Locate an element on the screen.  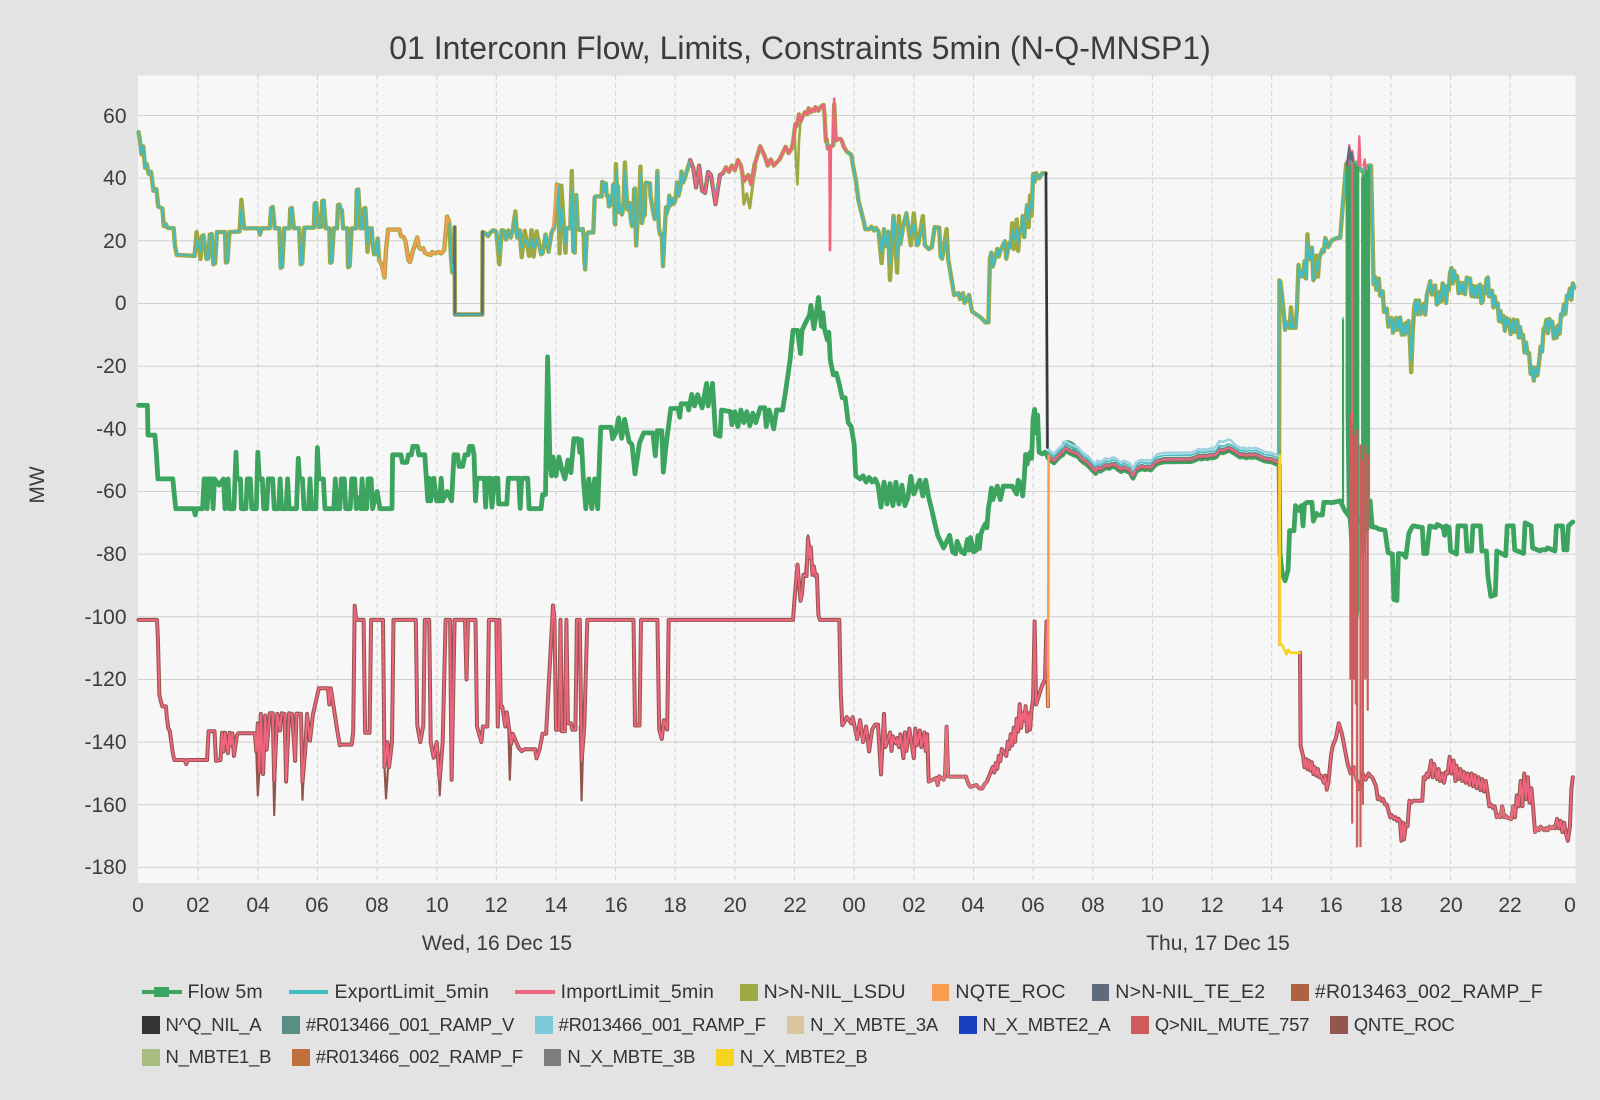
svg-text: 00 is located at coordinates (853, 905).